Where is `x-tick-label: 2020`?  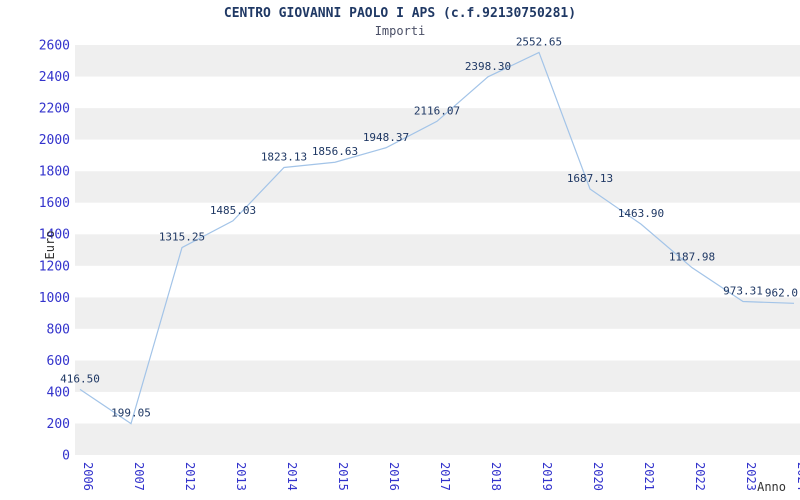
x-tick-label: 2020 is located at coordinates (598, 476).